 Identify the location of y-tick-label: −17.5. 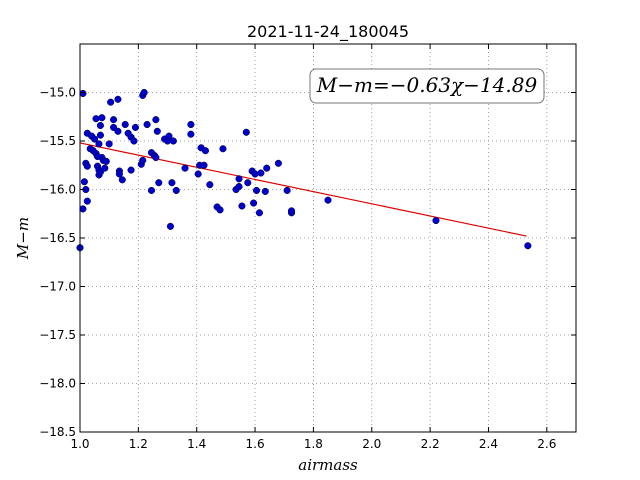
(57, 335).